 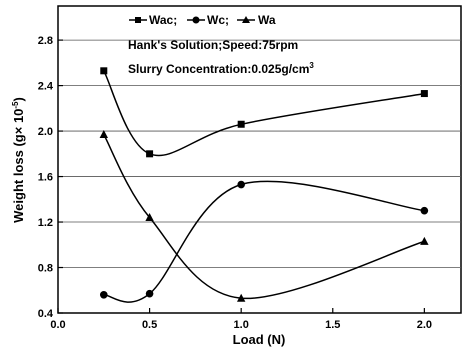 What do you see at coordinates (218, 20) in the screenshot?
I see `legend-label-wc: Wc;` at bounding box center [218, 20].